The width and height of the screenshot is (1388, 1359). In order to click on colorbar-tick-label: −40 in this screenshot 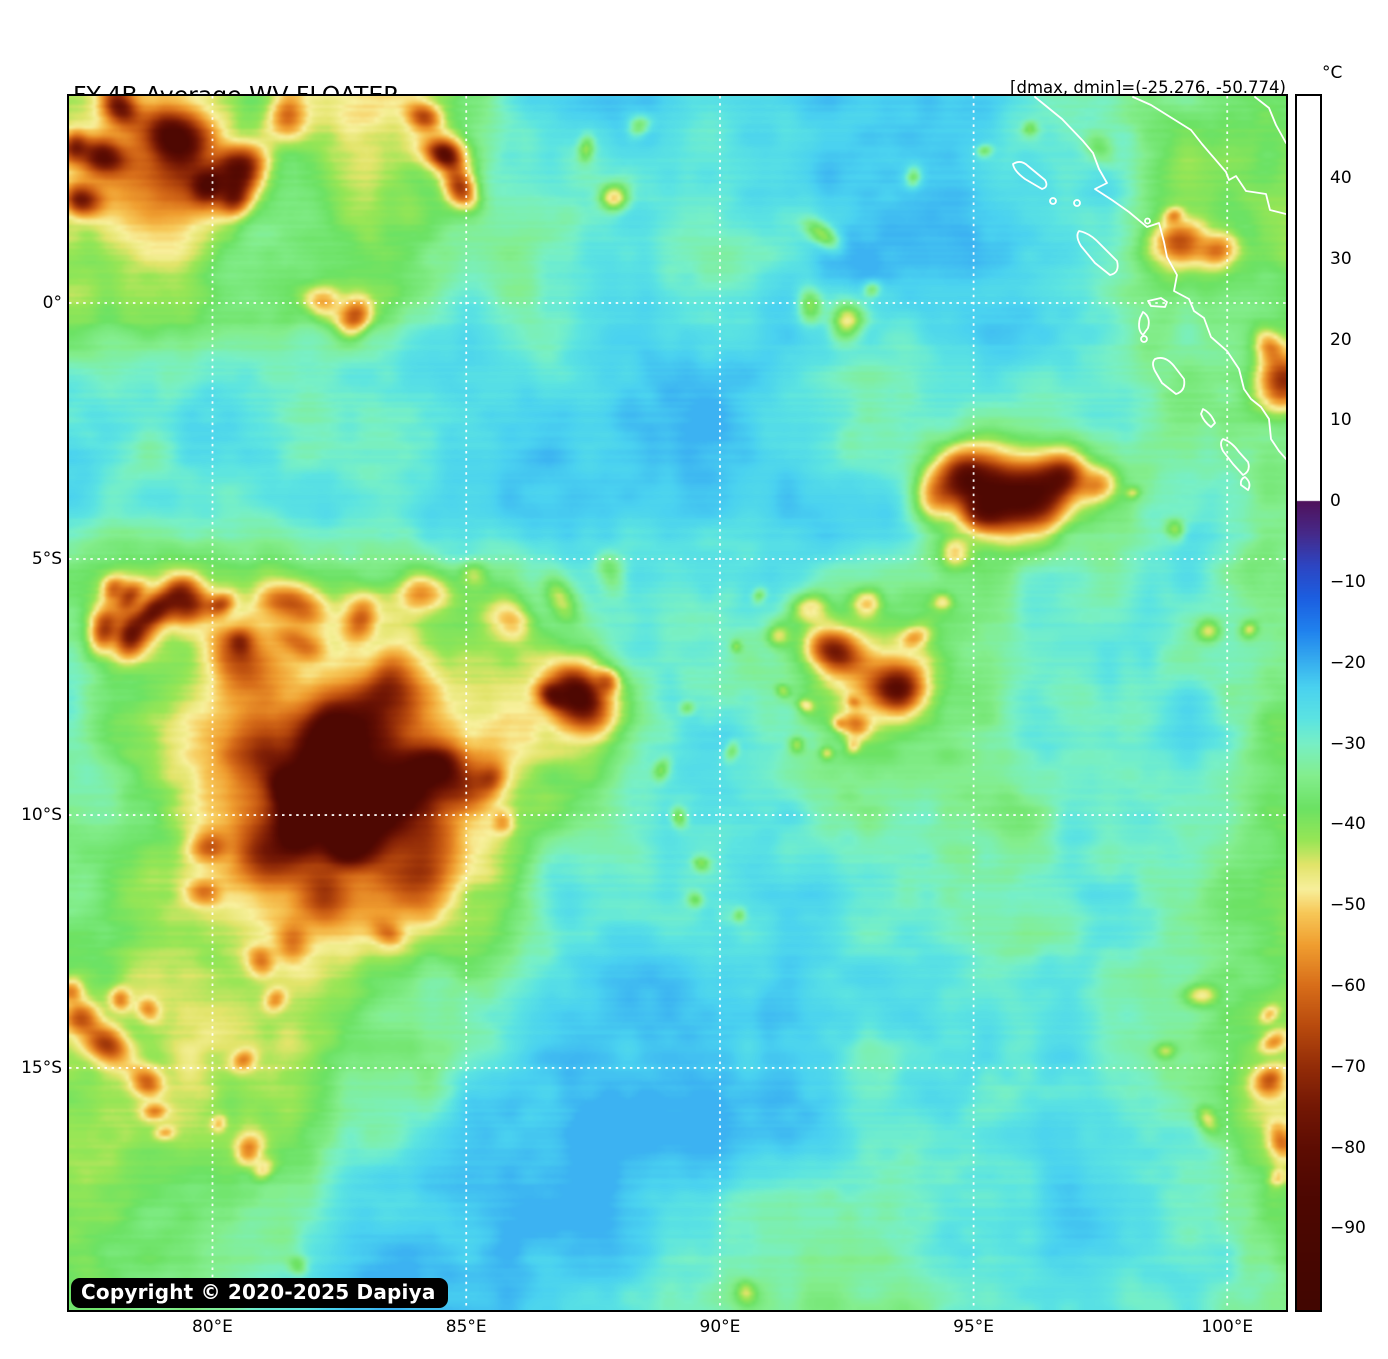, I will do `click(1348, 824)`.